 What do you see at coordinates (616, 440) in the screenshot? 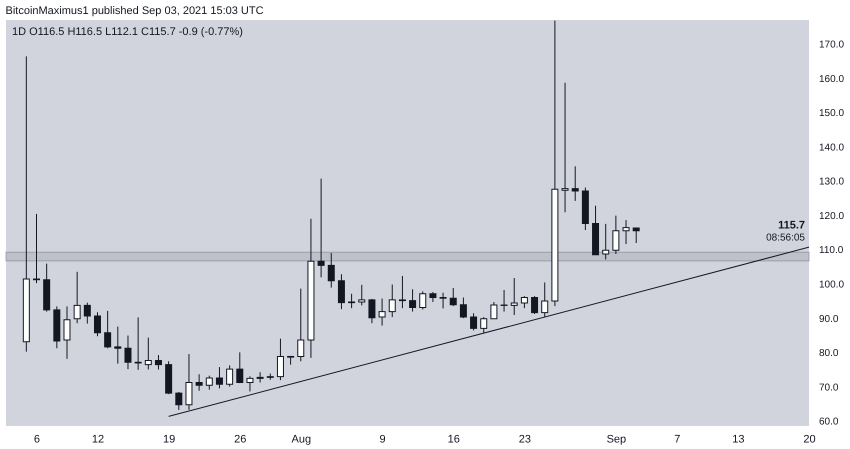
I see `x-tick-label: Sep` at bounding box center [616, 440].